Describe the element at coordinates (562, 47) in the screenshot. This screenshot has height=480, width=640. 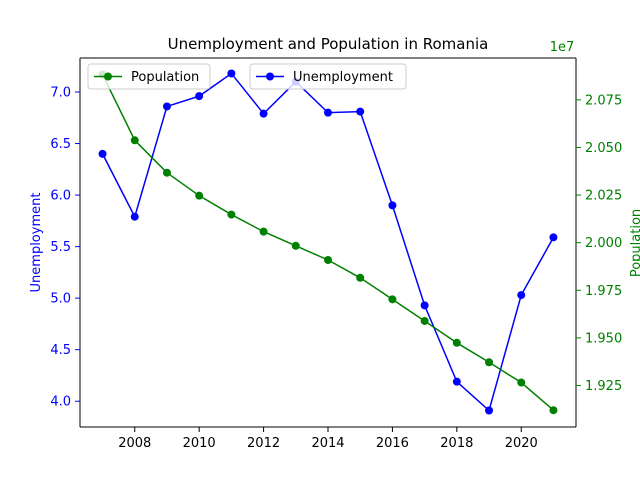
I see `right-y-axis-scale: 1e7` at that location.